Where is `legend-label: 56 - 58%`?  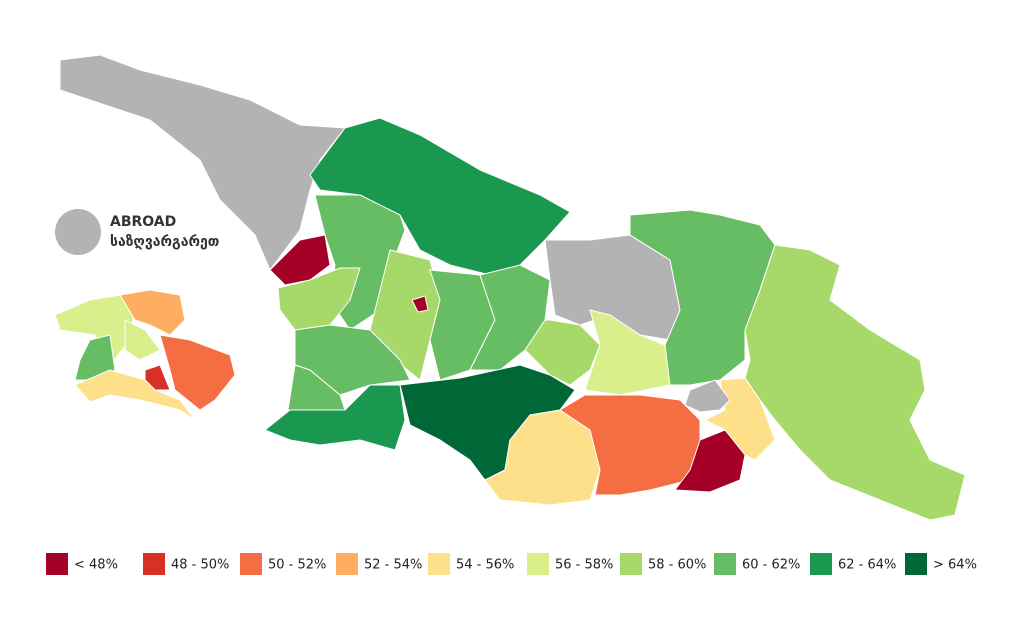 legend-label: 56 - 58% is located at coordinates (584, 565).